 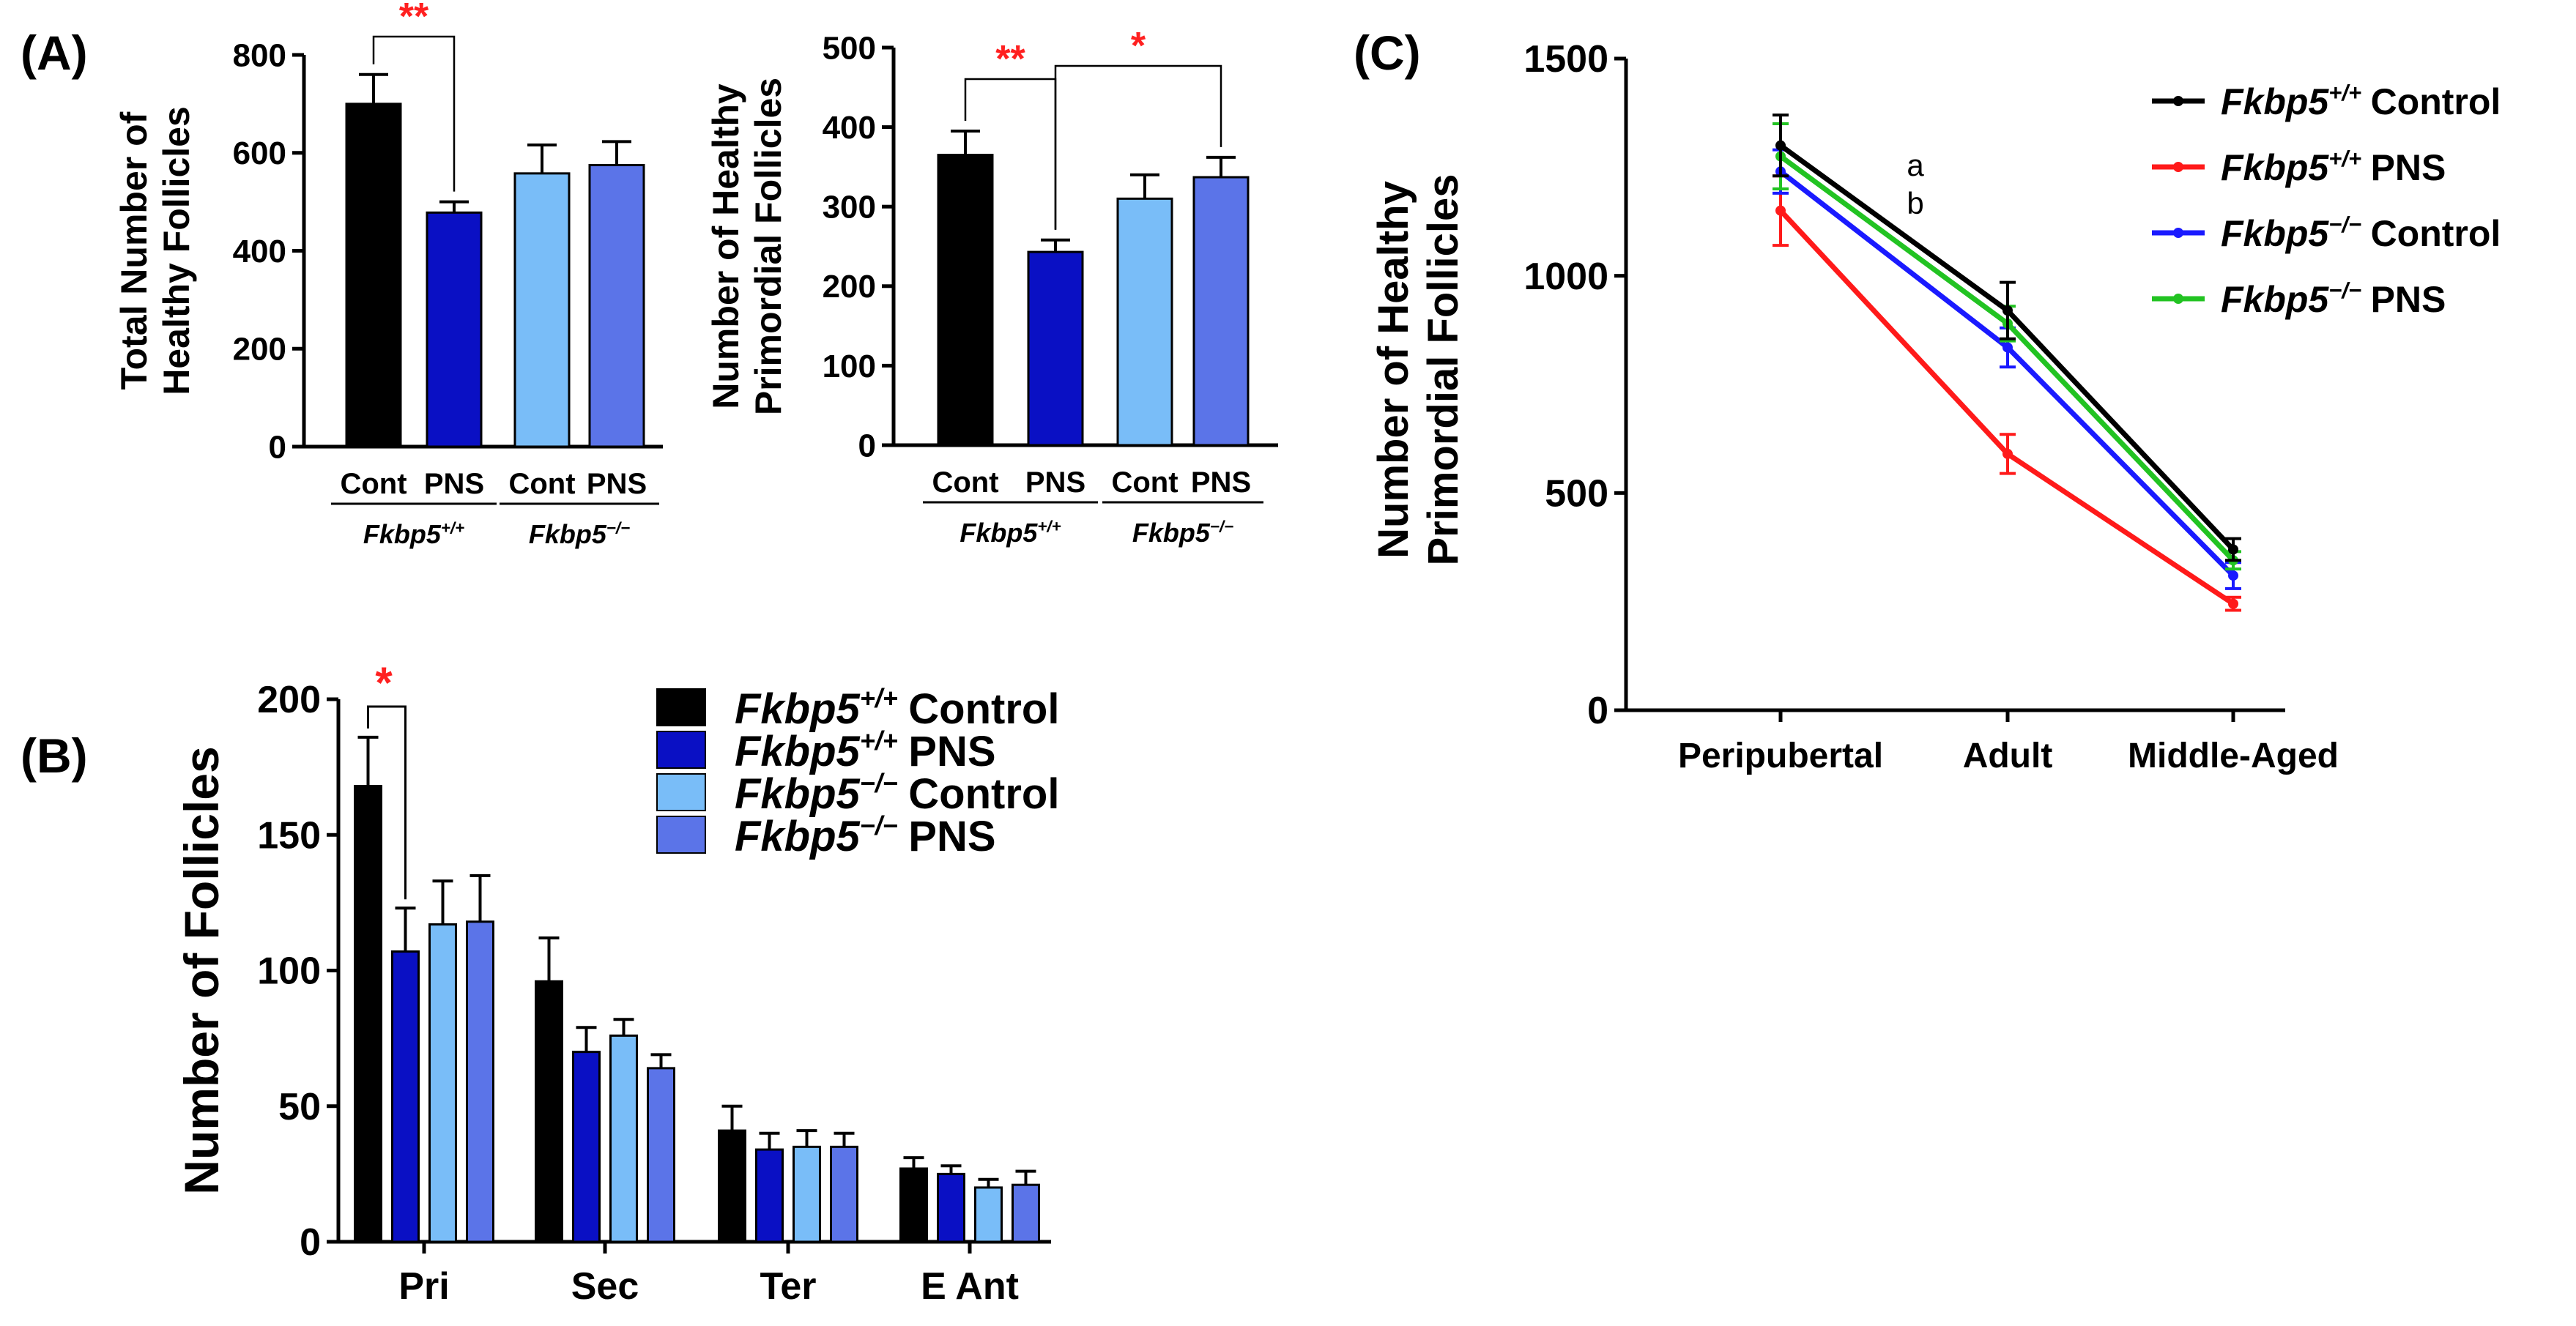 What do you see at coordinates (54, 53) in the screenshot?
I see `panel-label-a: (A)` at bounding box center [54, 53].